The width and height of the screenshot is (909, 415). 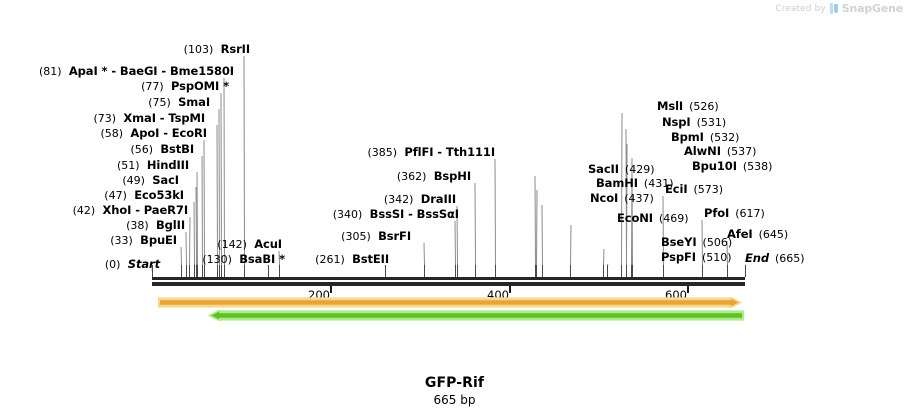 I want to click on restriction-site-position: (537), so click(x=741, y=151).